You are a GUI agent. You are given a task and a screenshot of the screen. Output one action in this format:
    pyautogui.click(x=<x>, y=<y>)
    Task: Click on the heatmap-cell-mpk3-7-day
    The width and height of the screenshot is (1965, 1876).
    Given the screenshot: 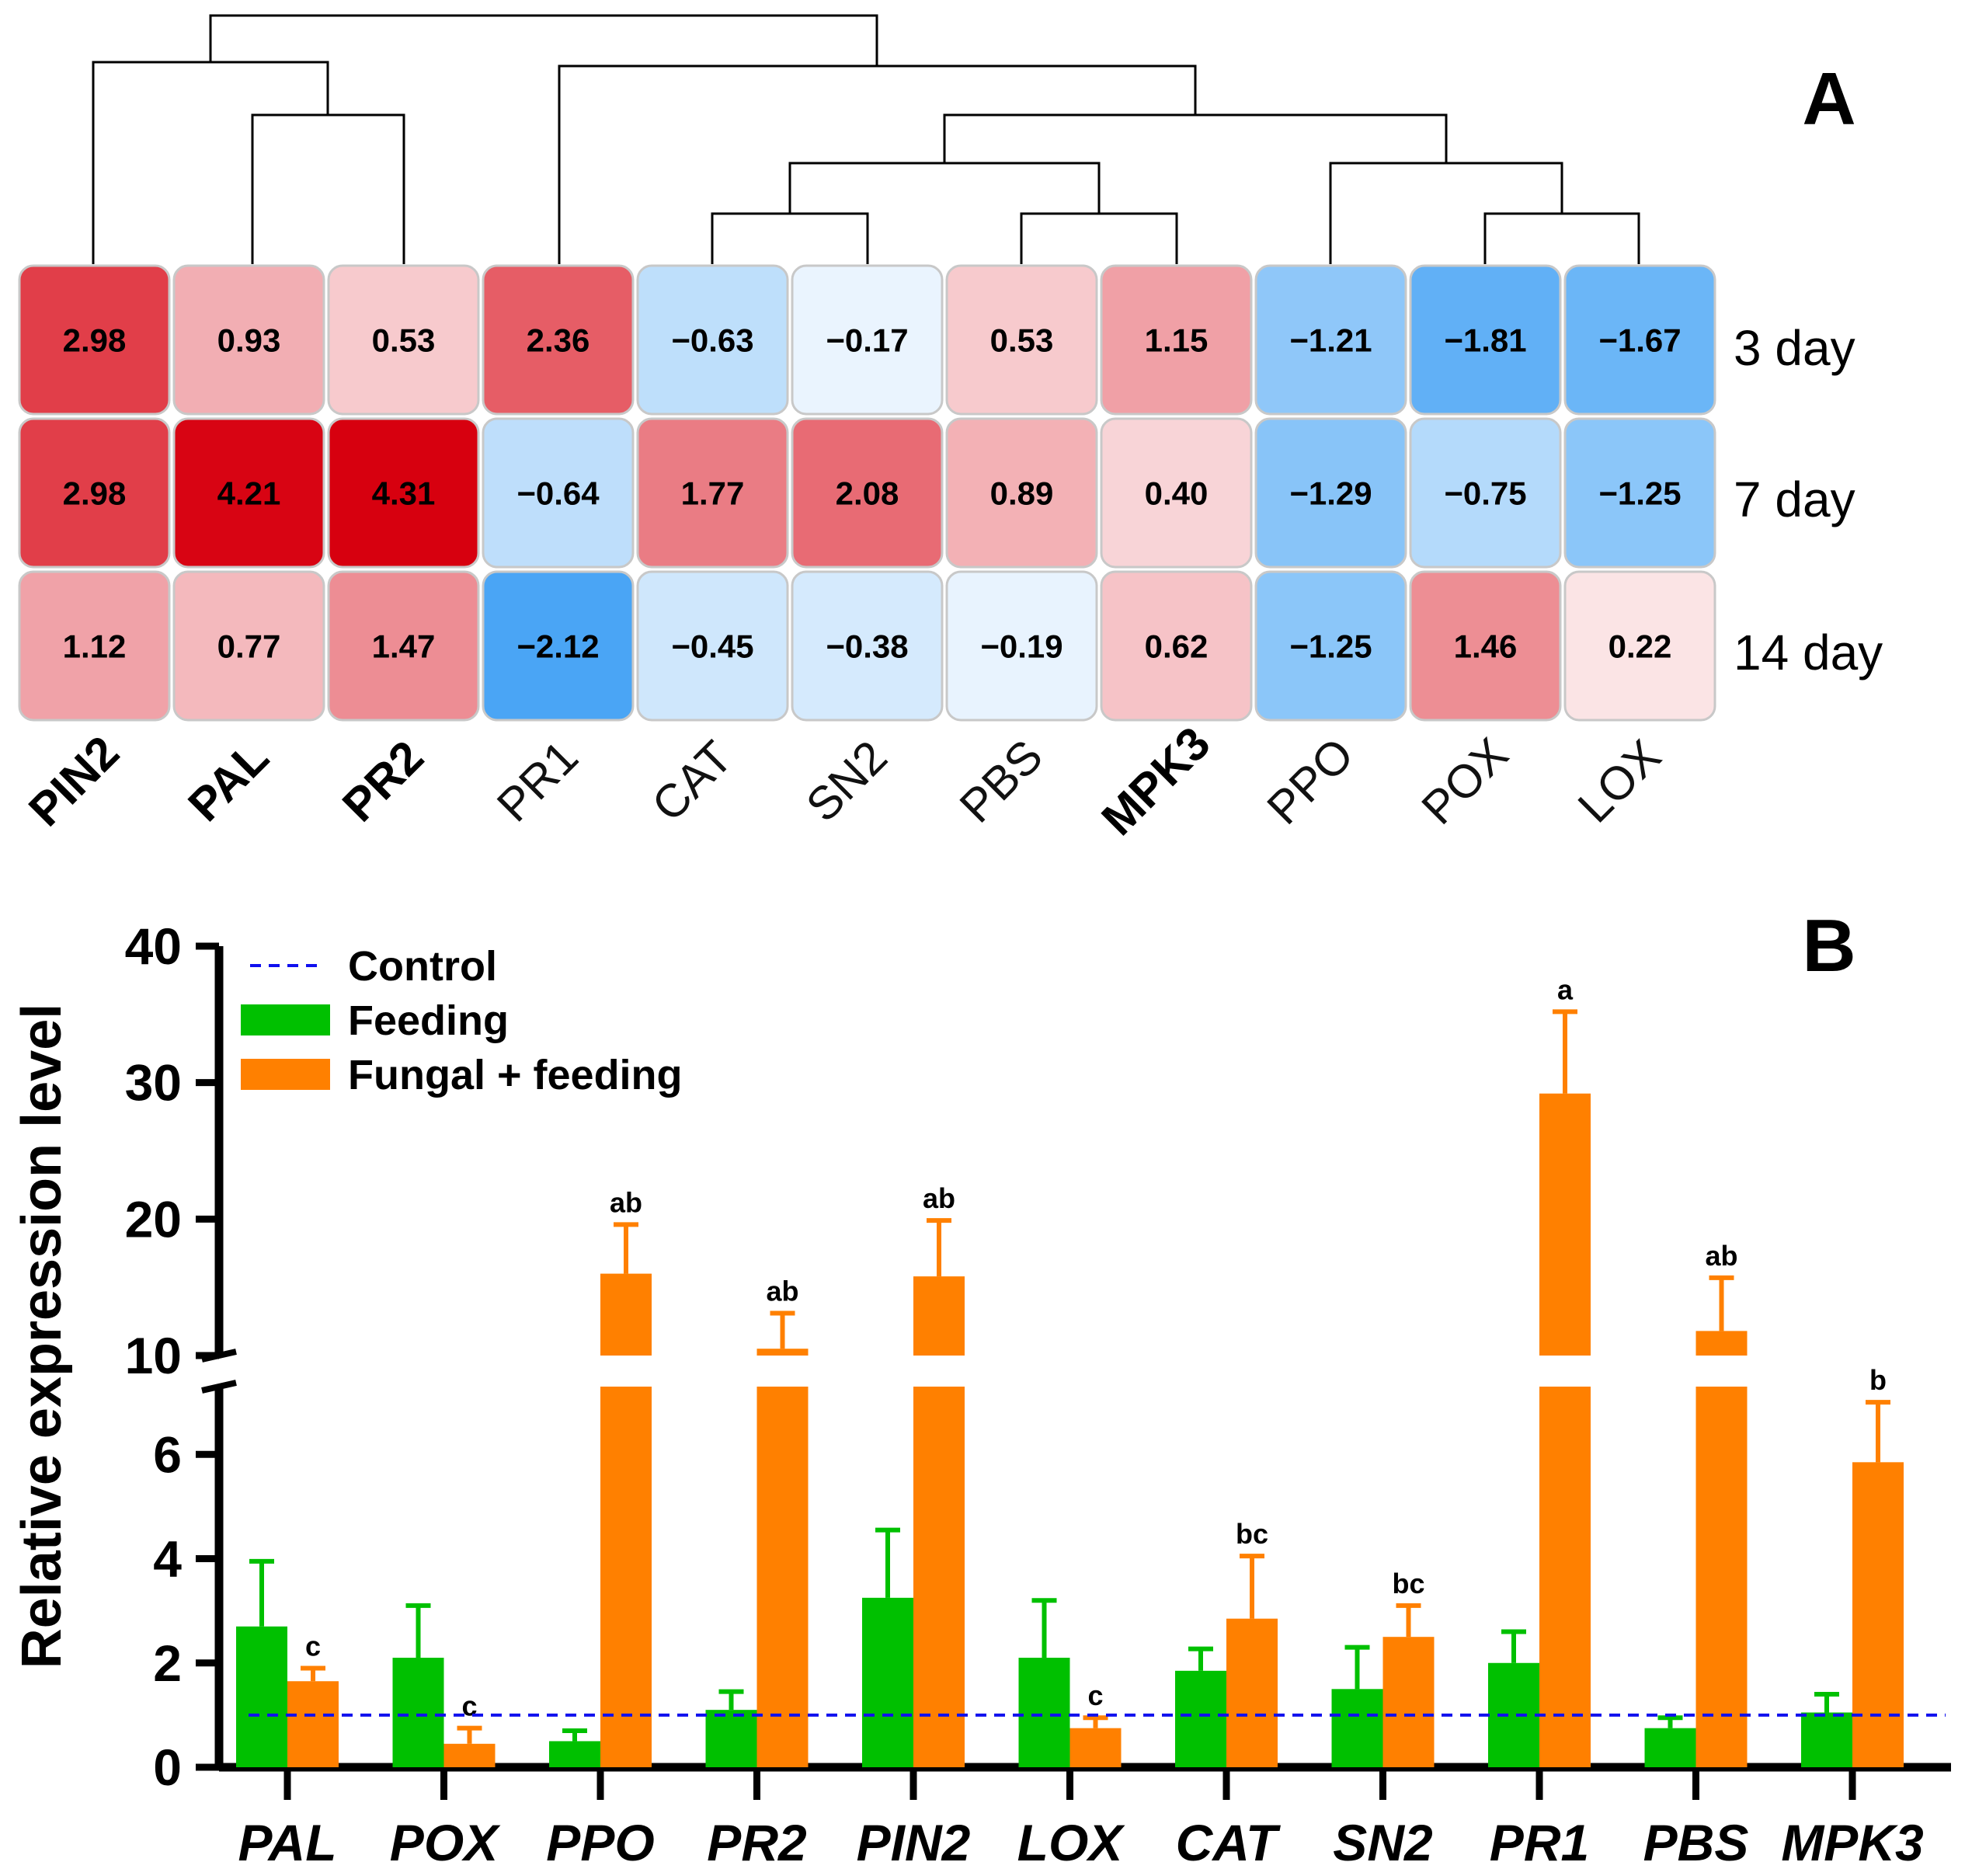 What is the action you would take?
    pyautogui.click(x=1176, y=493)
    